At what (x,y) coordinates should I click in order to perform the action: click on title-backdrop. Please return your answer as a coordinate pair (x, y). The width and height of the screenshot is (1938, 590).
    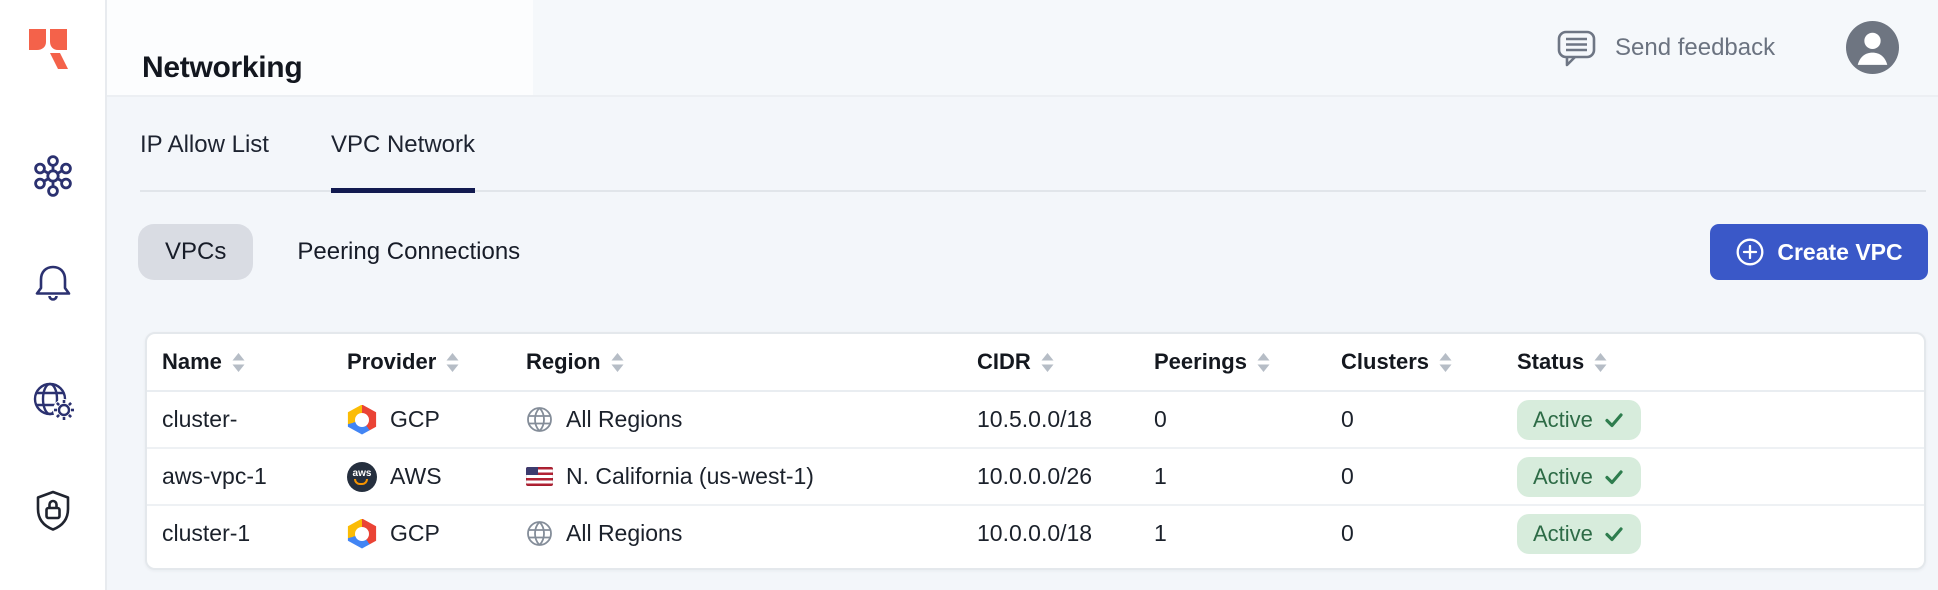
    Looking at the image, I should click on (320, 47).